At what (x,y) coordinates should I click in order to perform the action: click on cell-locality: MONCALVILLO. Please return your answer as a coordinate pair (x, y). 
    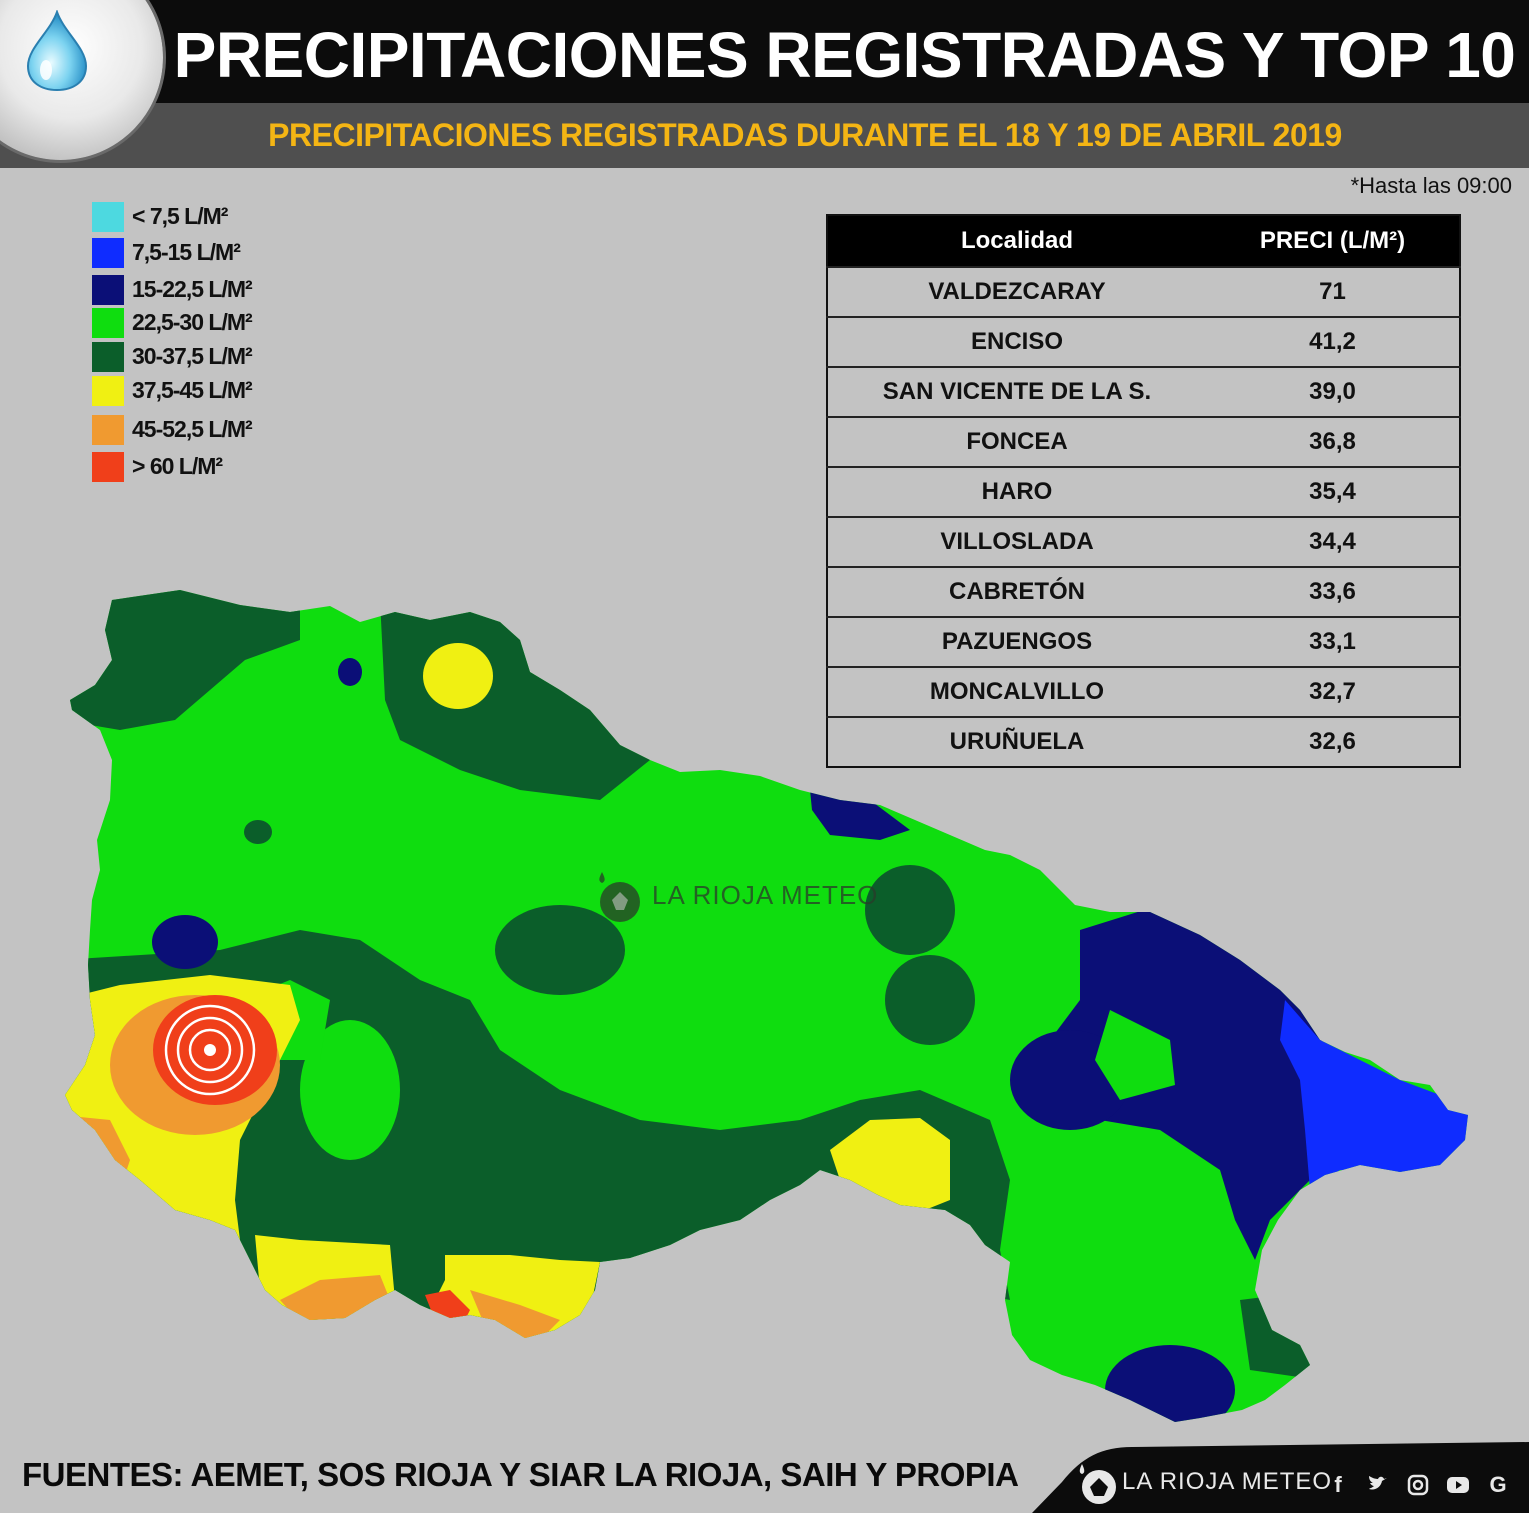
    Looking at the image, I should click on (1016, 691).